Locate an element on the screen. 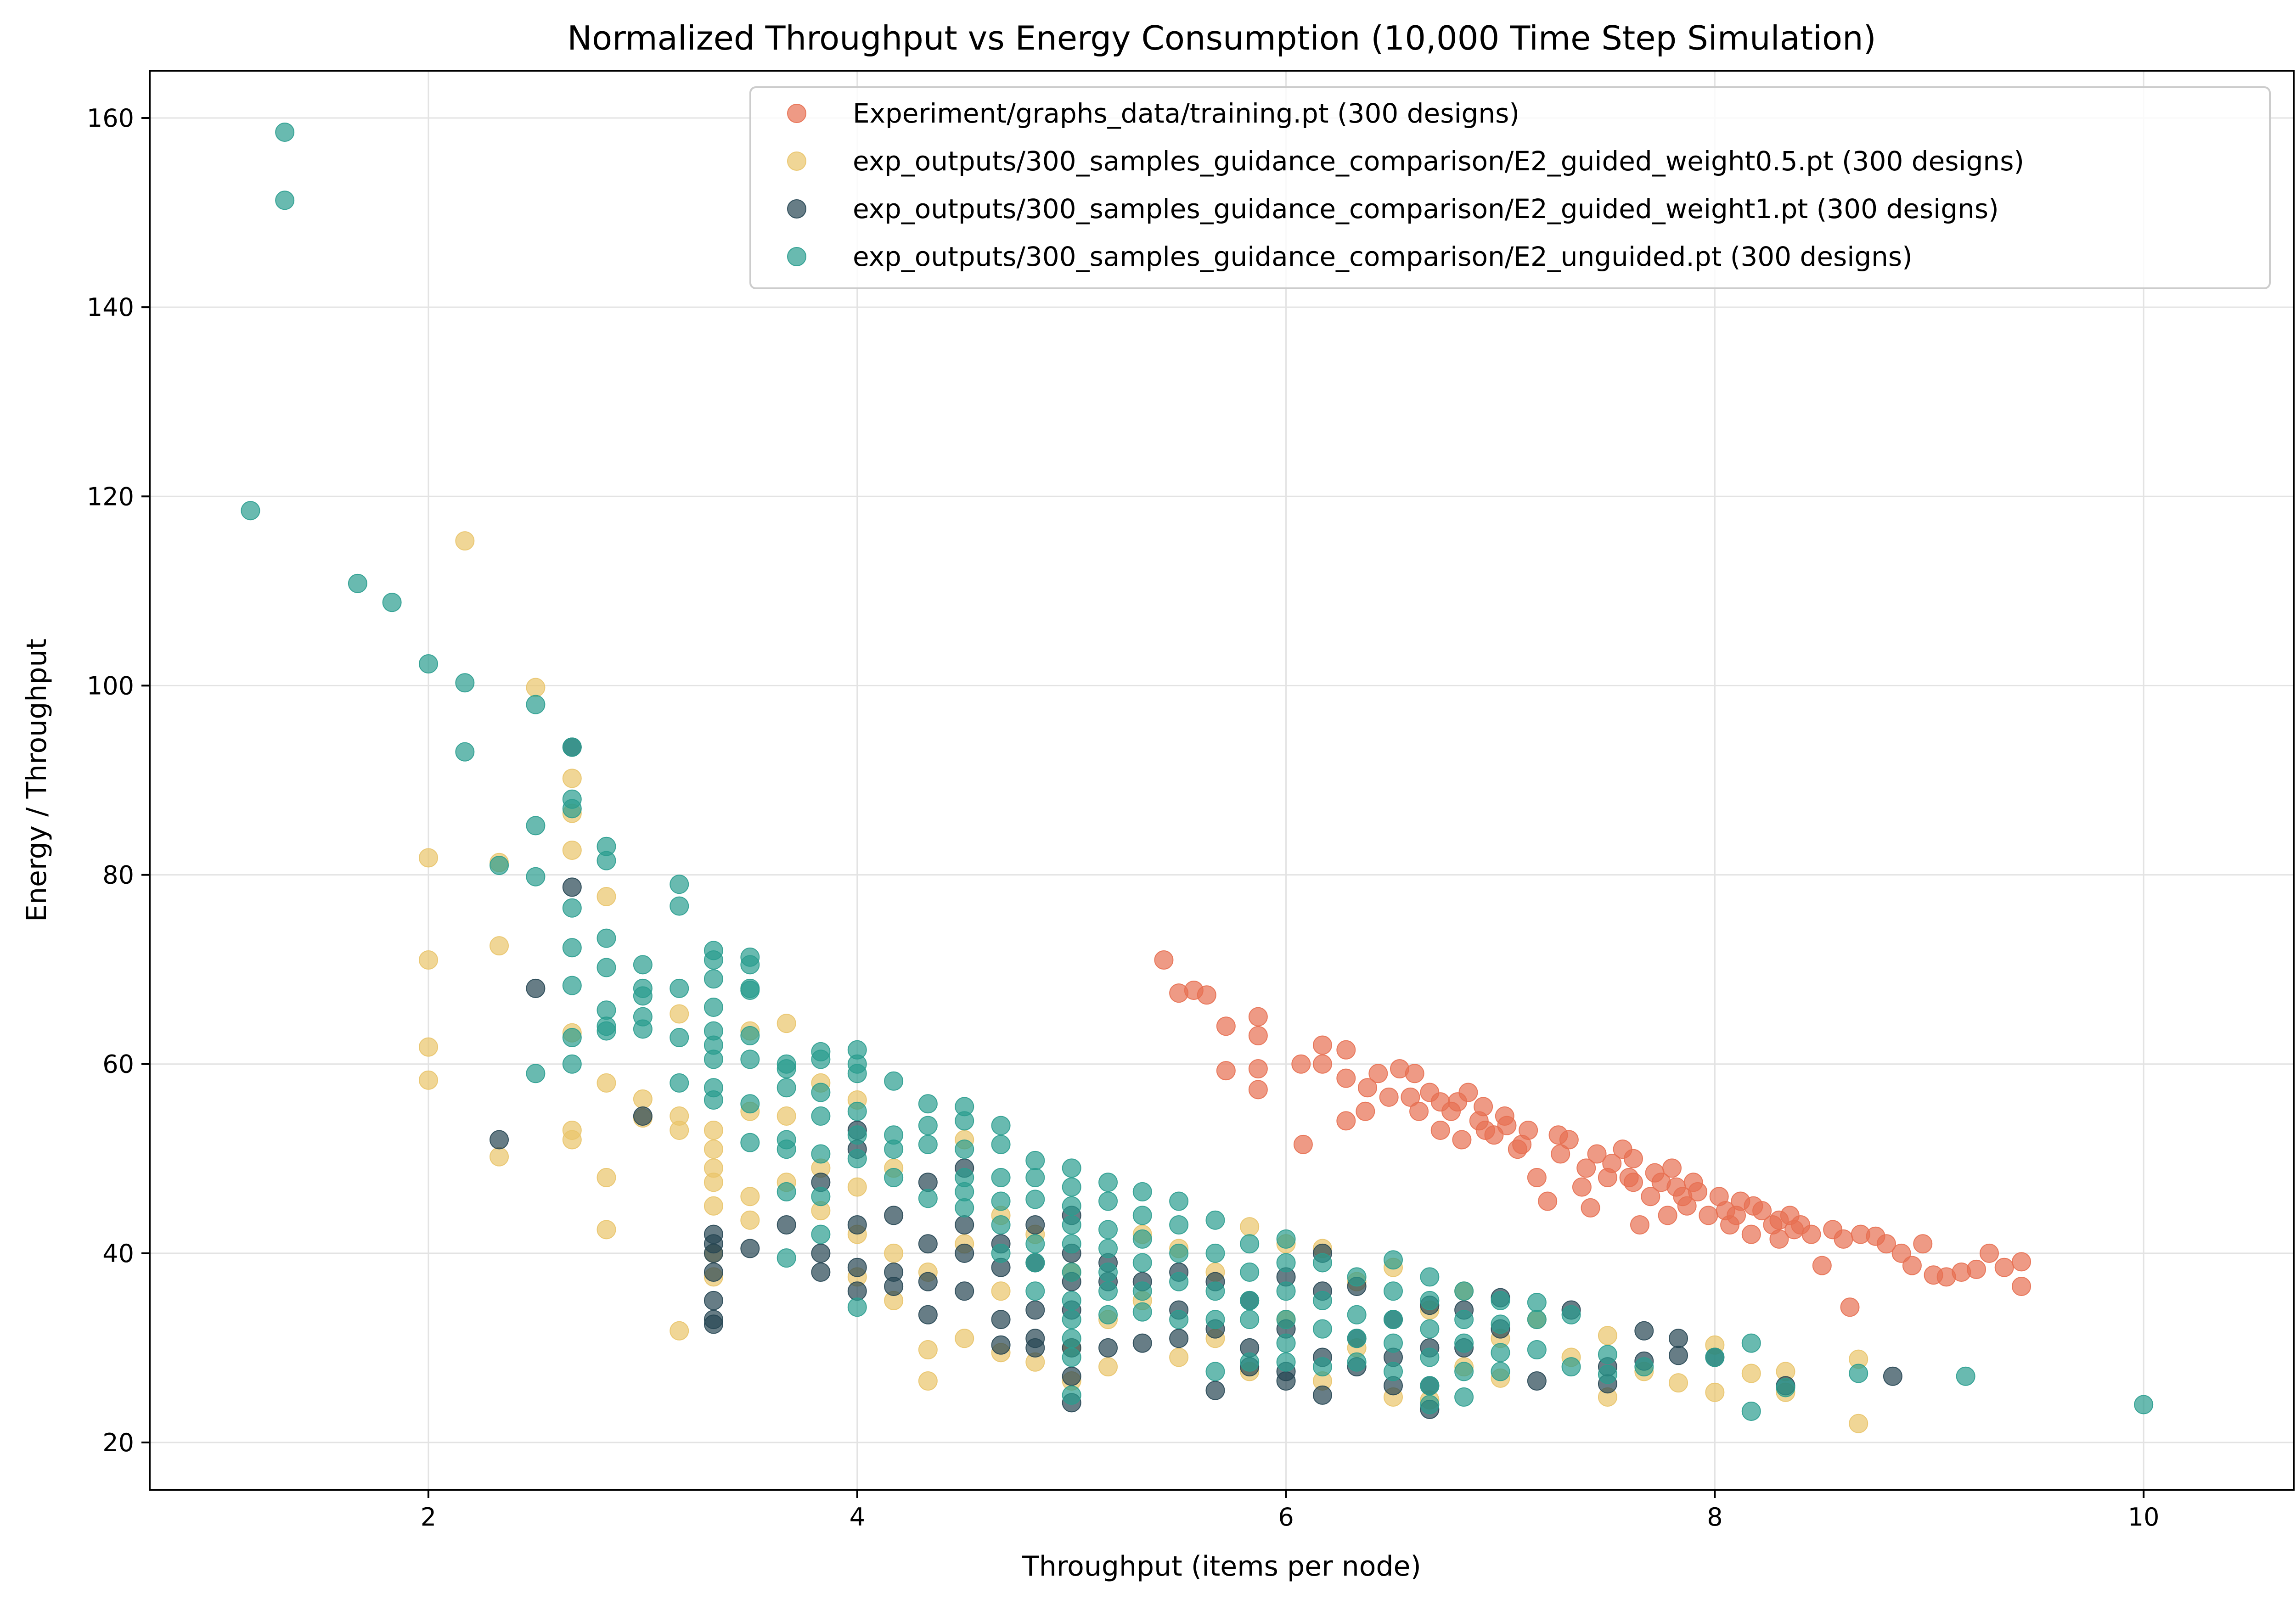 The height and width of the screenshot is (1605, 2296). legend-frame is located at coordinates (1510, 187).